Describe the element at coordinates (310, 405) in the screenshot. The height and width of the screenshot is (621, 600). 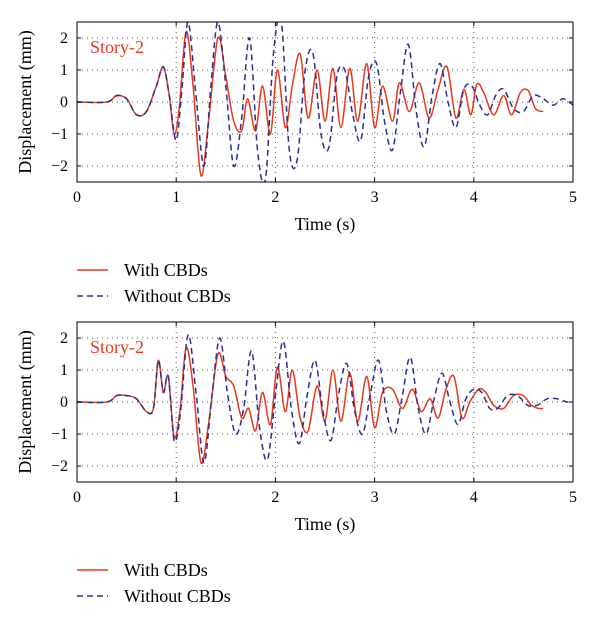
I see `series-line-with-cbds` at that location.